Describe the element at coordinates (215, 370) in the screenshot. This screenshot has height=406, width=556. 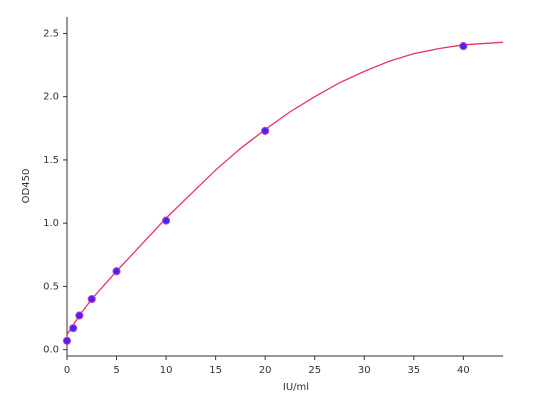
I see `x-tick-label: 15` at that location.